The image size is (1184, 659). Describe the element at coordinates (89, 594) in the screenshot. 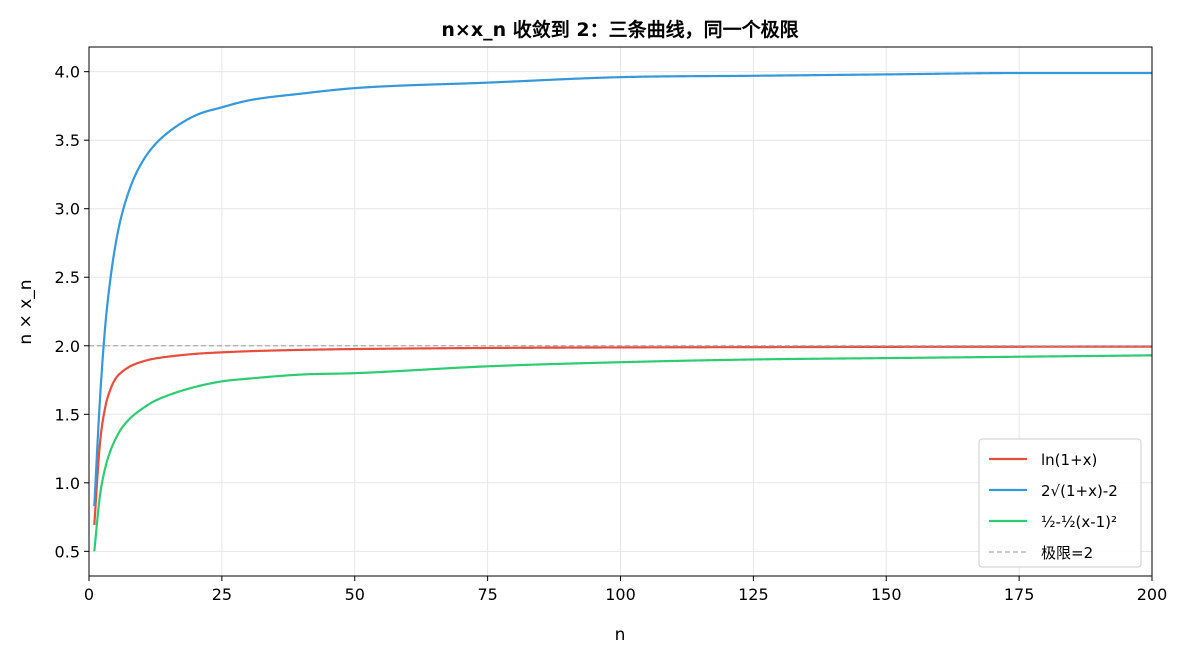

I see `x-tick-label: 0` at that location.